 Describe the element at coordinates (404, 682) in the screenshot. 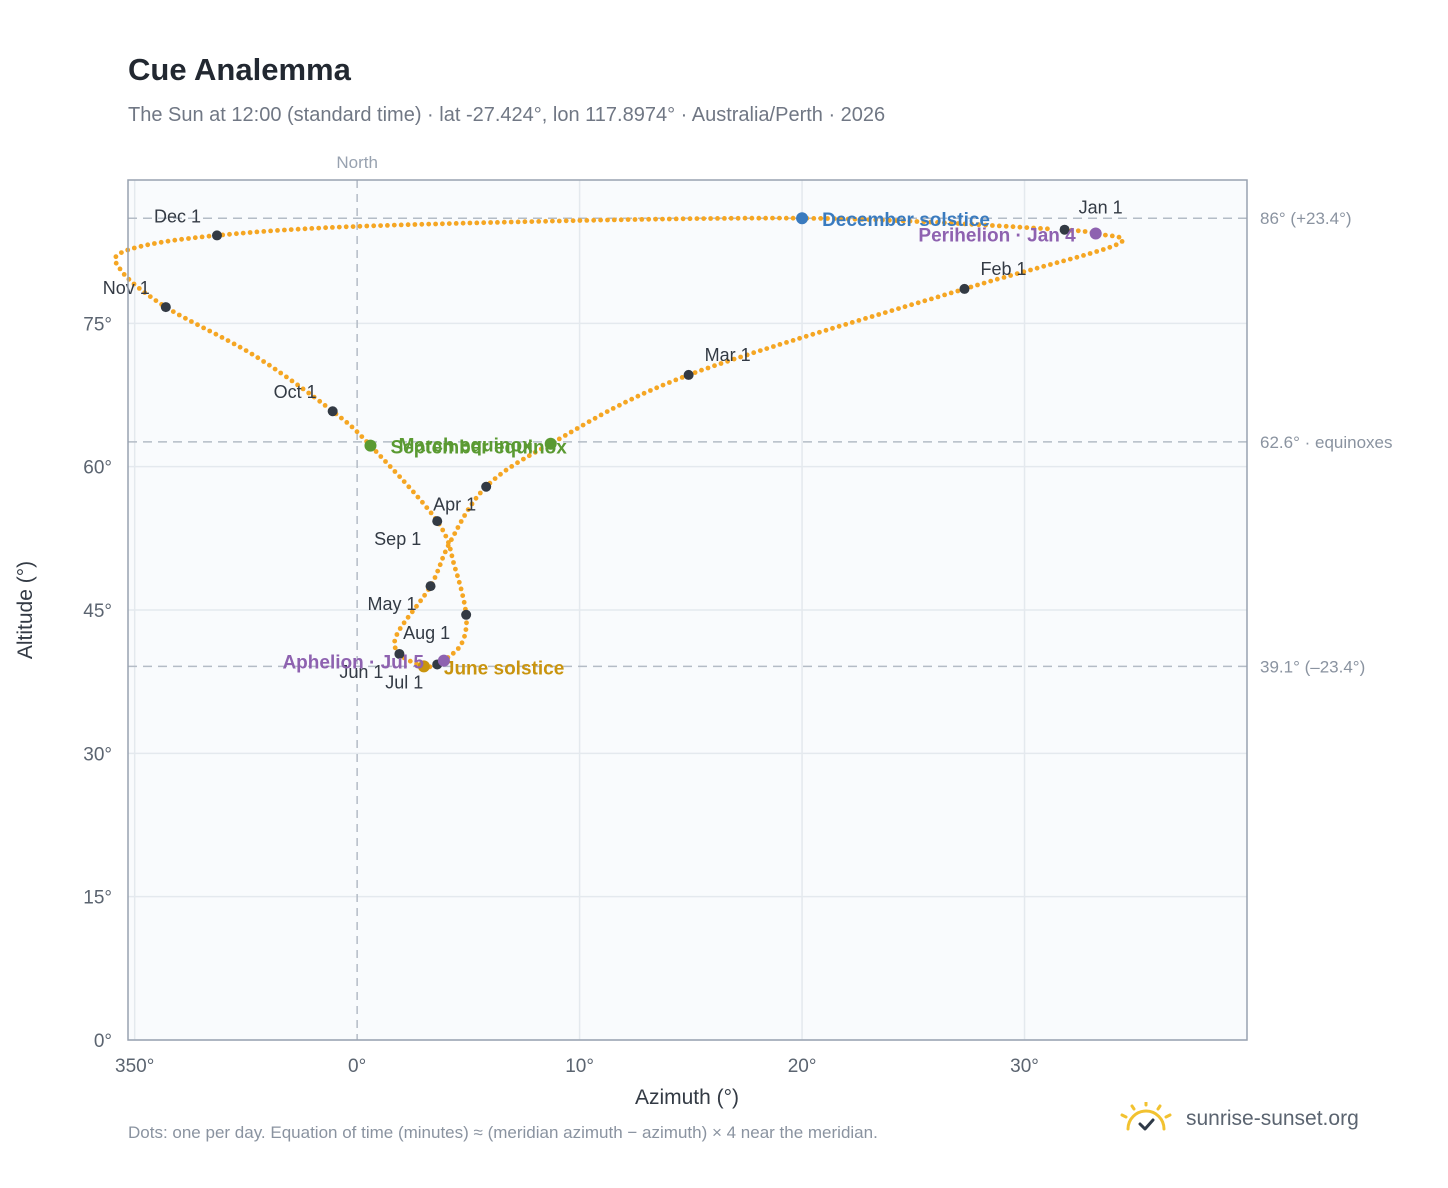

I see `month-marker-label: Jul 1` at that location.